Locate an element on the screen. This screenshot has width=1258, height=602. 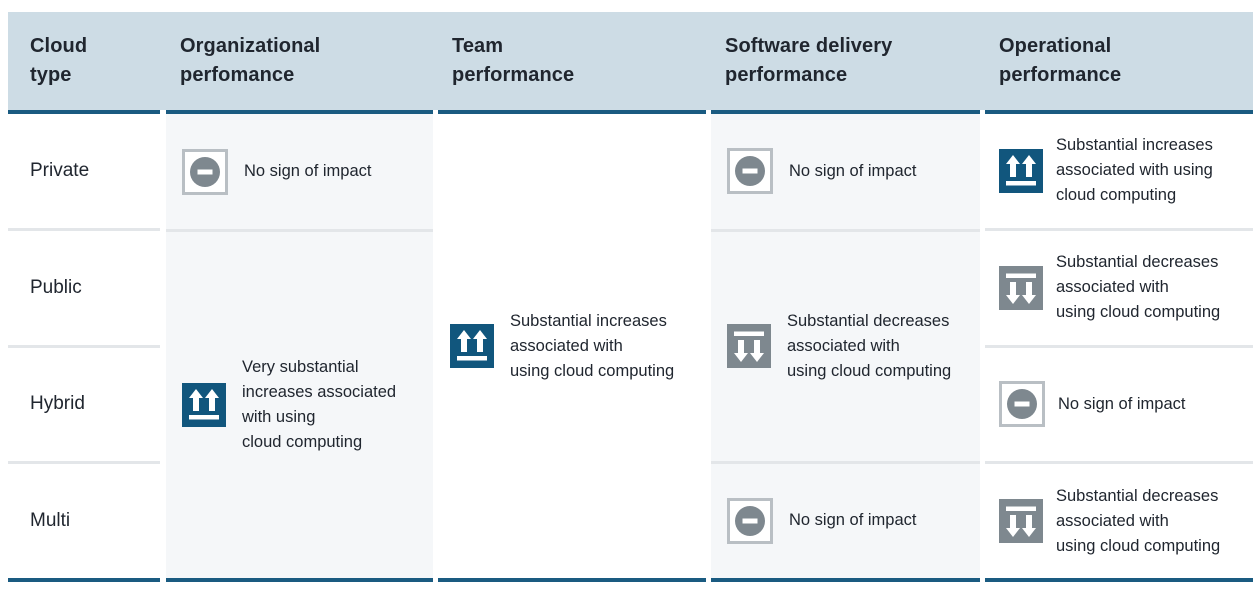
row-label-public: Public is located at coordinates (56, 287).